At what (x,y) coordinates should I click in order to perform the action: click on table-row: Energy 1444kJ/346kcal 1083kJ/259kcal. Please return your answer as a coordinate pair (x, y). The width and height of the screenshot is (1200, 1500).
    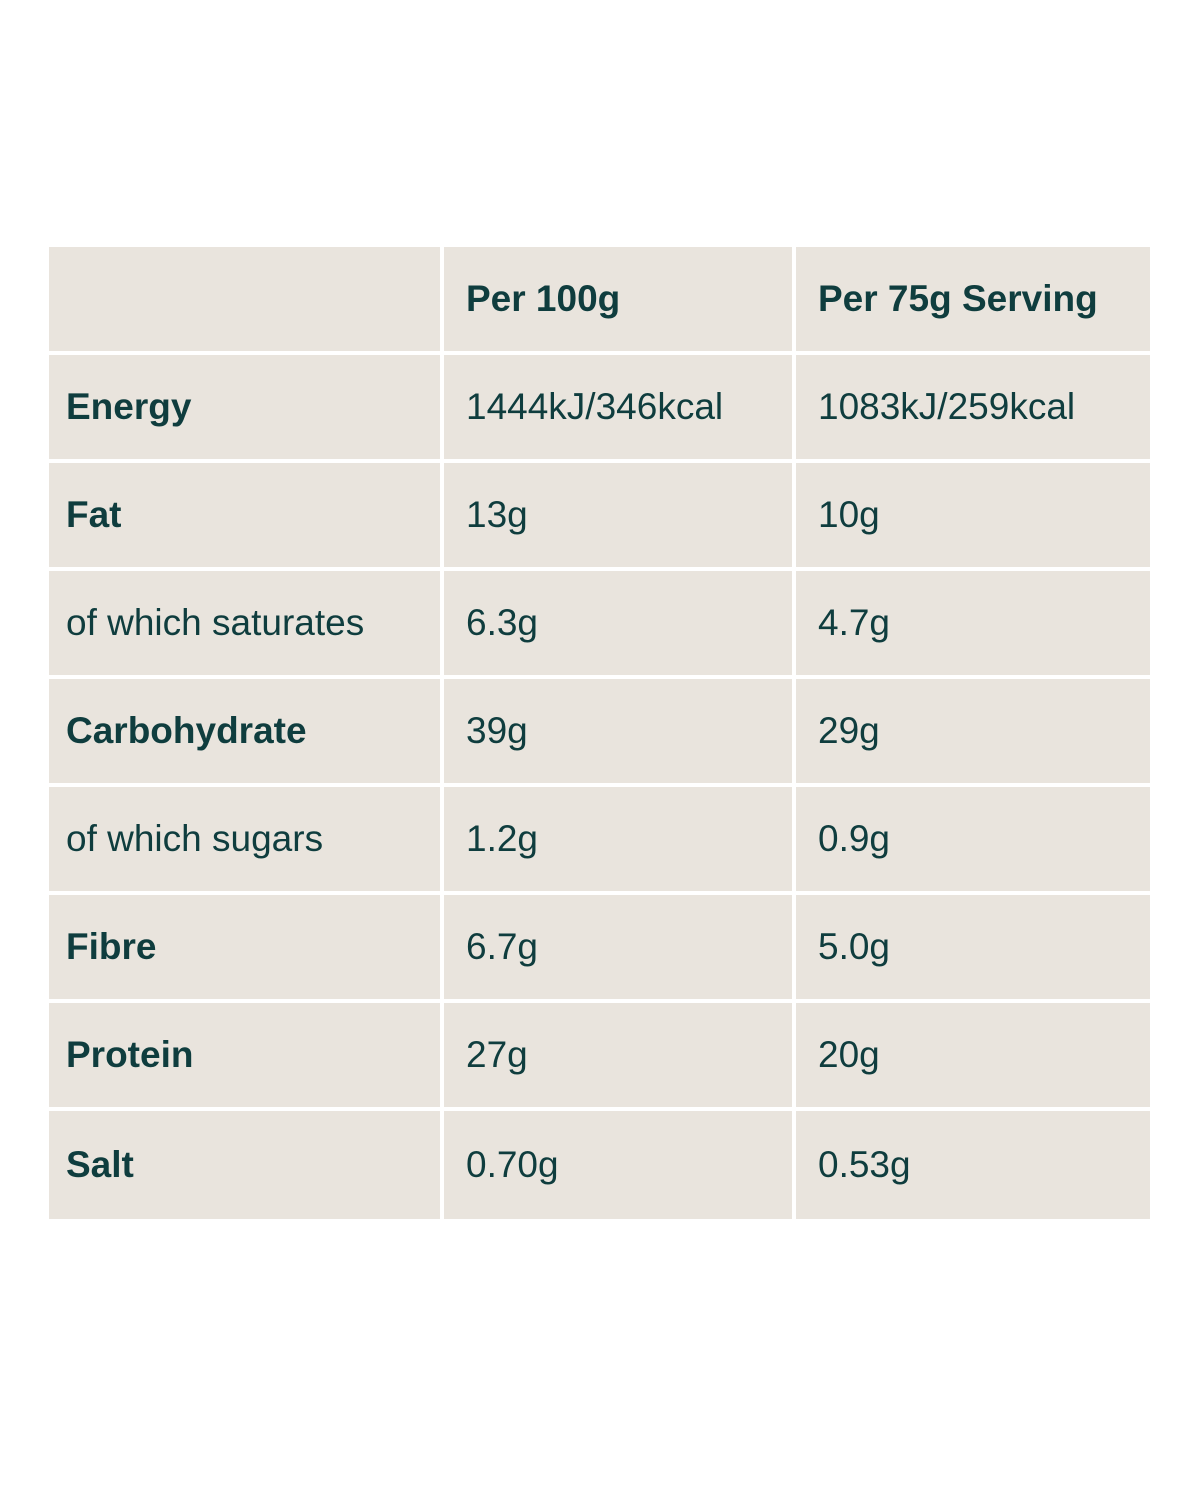
    Looking at the image, I should click on (599, 409).